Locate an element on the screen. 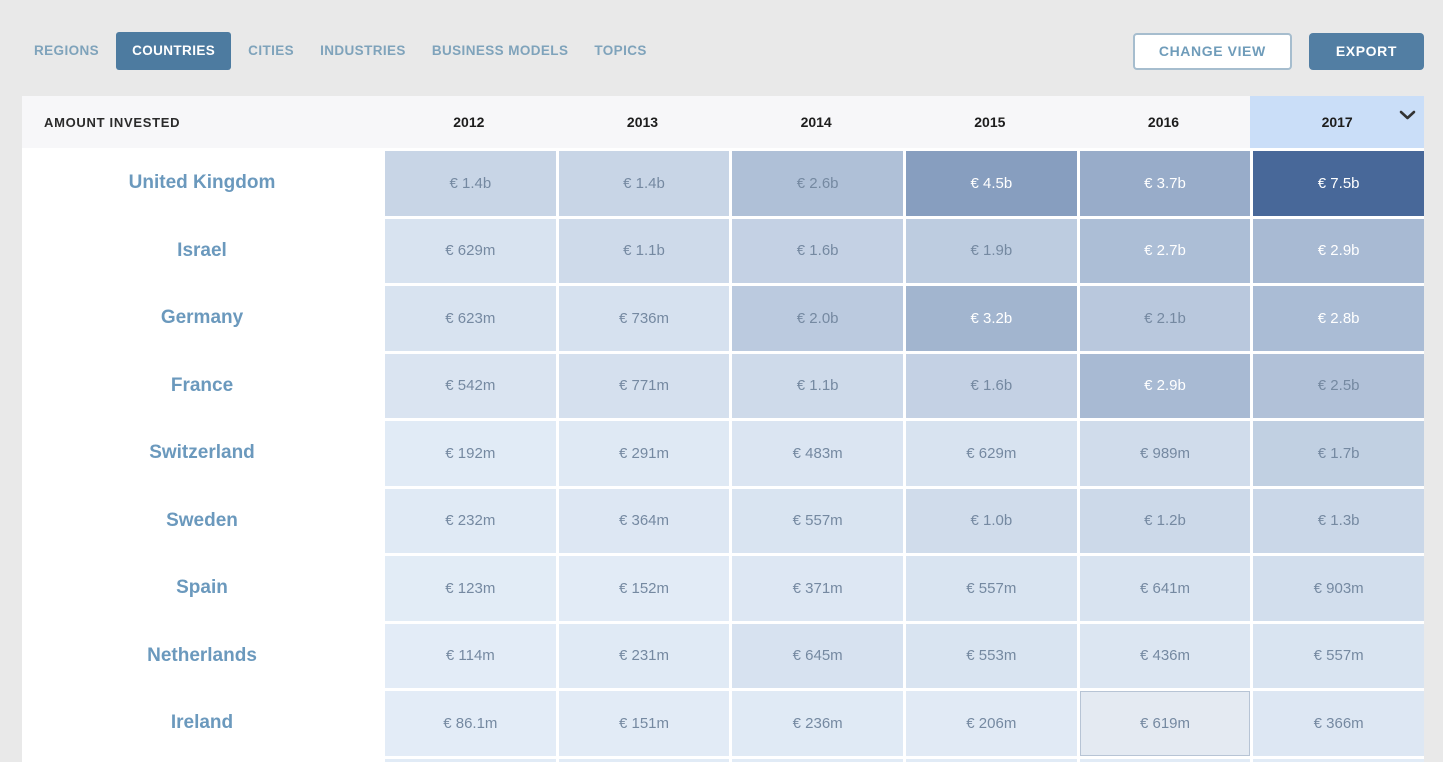 Image resolution: width=1443 pixels, height=762 pixels. amount-cell: € 86.1m is located at coordinates (470, 723).